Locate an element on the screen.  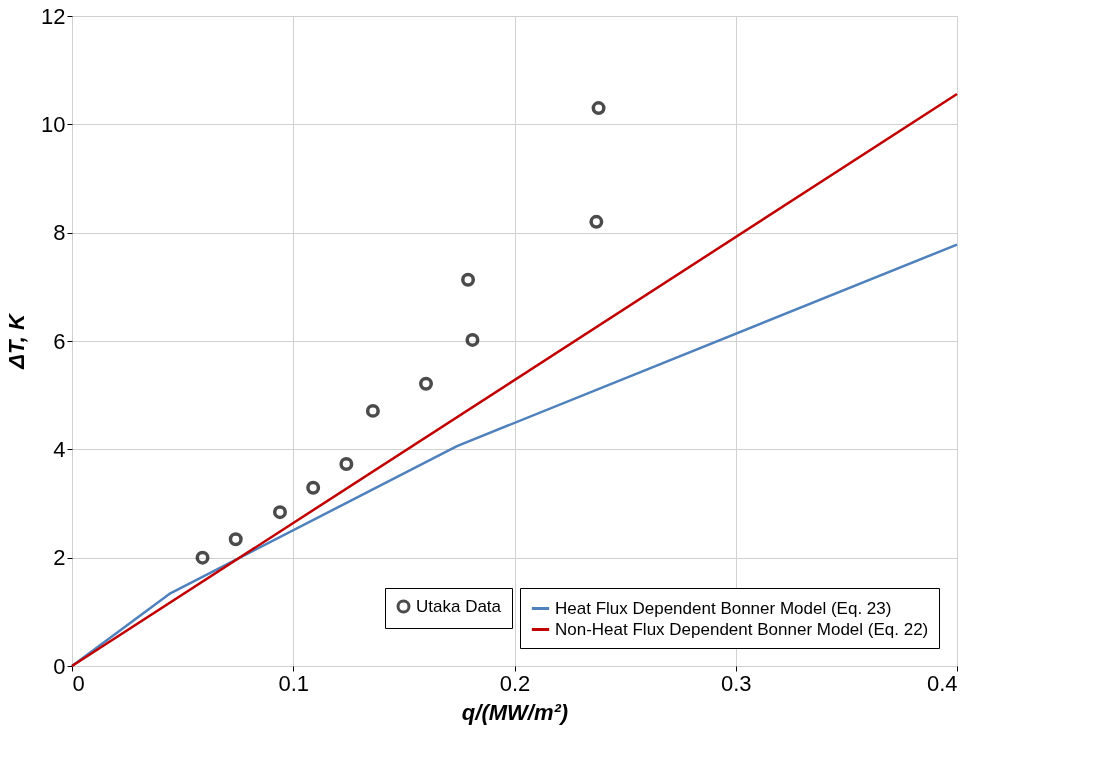
y-tick-label: 0 is located at coordinates (59, 666).